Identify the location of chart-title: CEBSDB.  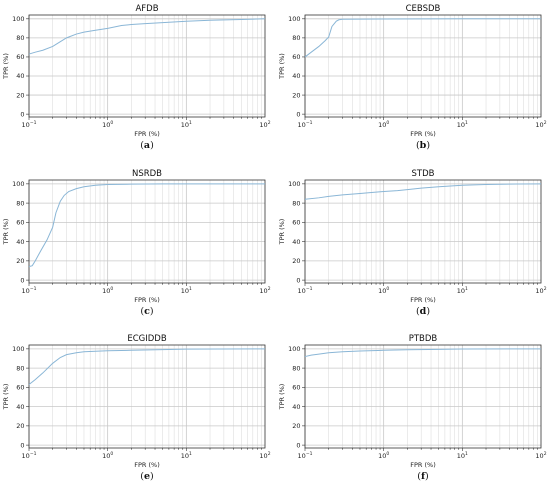
(423, 9).